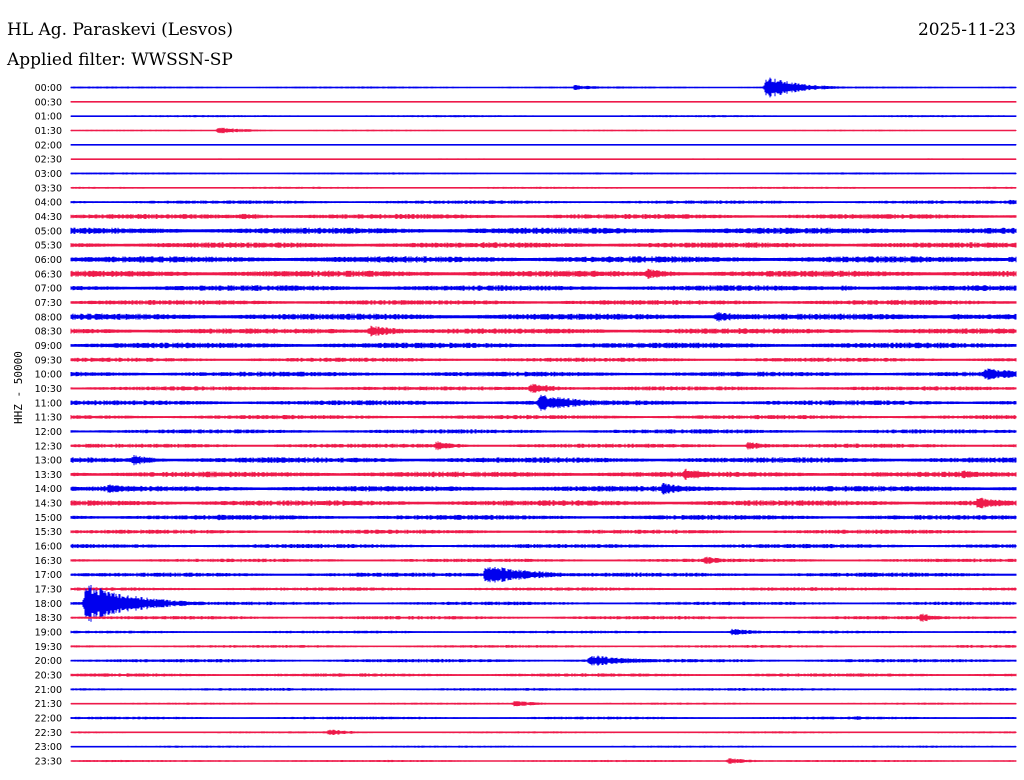 The height and width of the screenshot is (780, 1024). I want to click on row-time-label: 08:30, so click(48, 332).